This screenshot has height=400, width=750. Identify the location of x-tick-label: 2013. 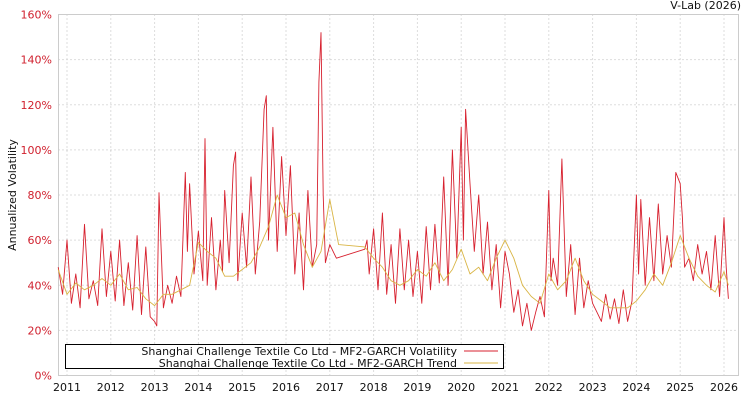
(155, 387).